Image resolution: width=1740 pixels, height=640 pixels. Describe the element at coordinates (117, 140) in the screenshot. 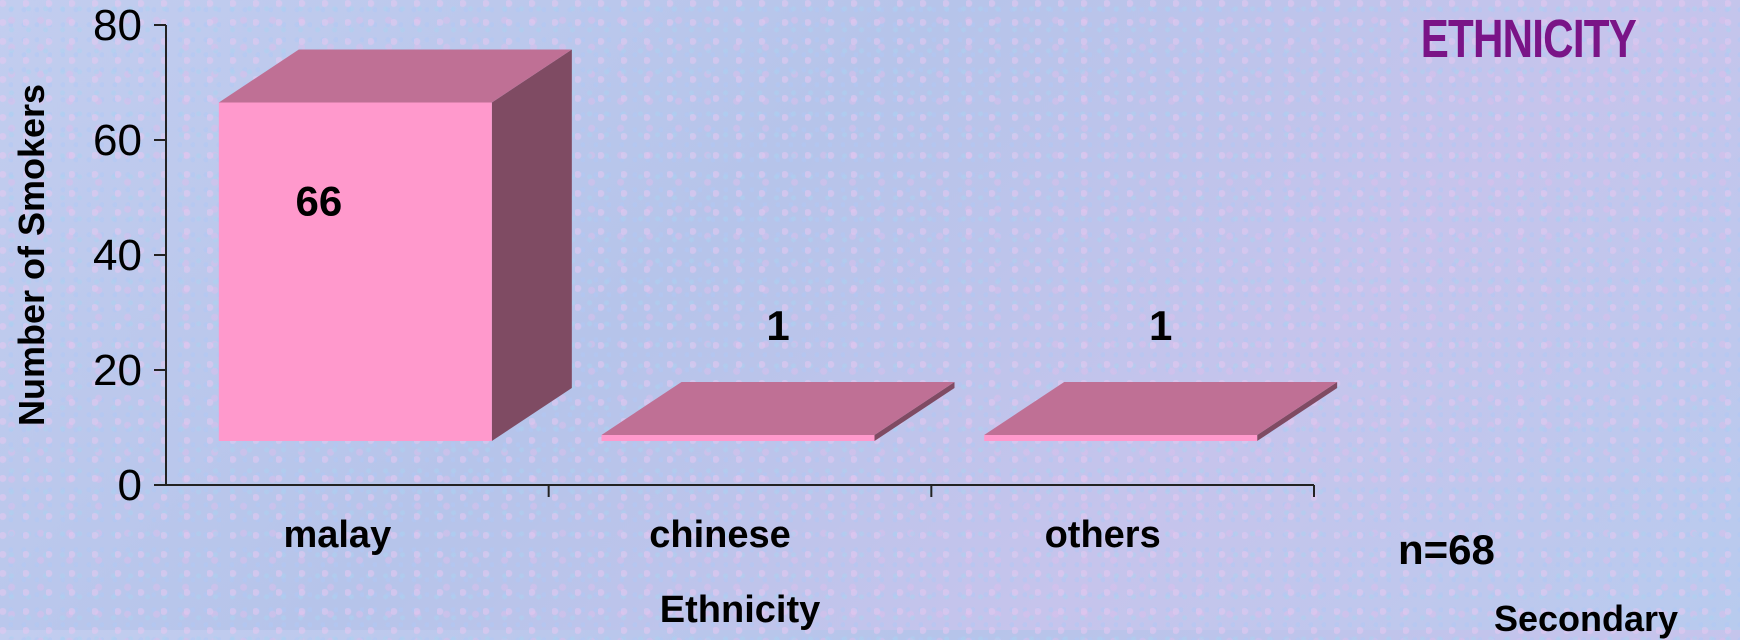

I see `y-tick-label: 60` at that location.